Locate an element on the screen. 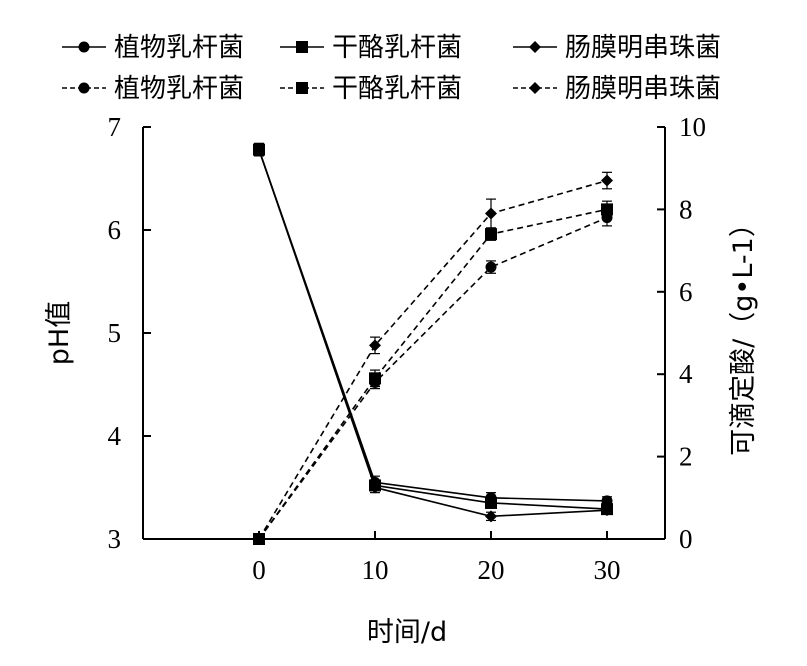  x-tick-label: 10 is located at coordinates (375, 570).